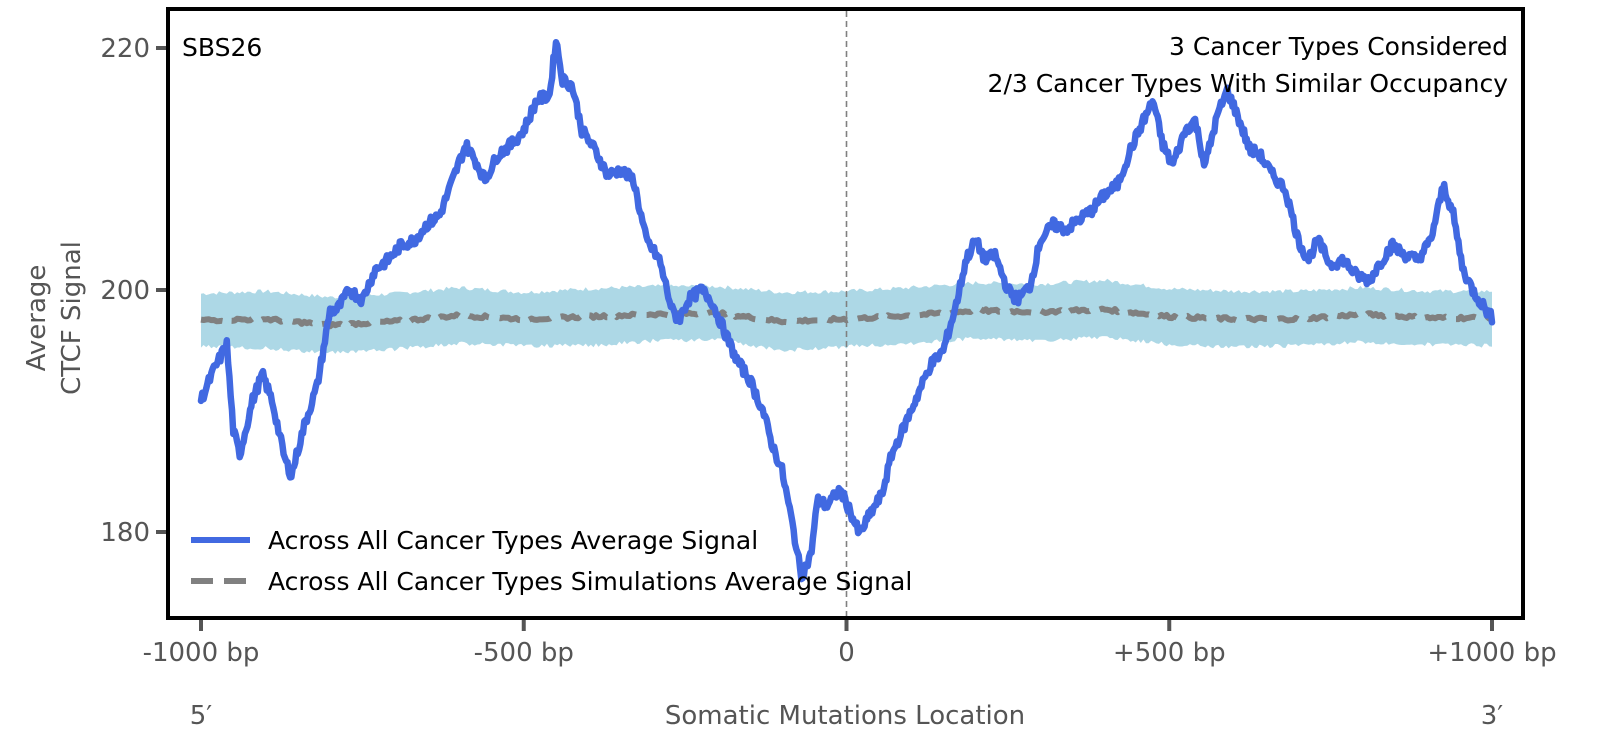 The image size is (1603, 756). What do you see at coordinates (845, 716) in the screenshot?
I see `x-axis-title: Somatic Mutations Location` at bounding box center [845, 716].